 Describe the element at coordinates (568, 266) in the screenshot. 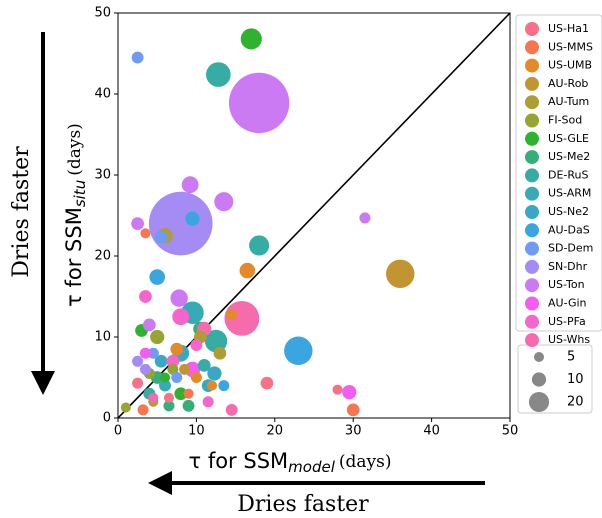

I see `legend-label: SN-Dhr` at that location.